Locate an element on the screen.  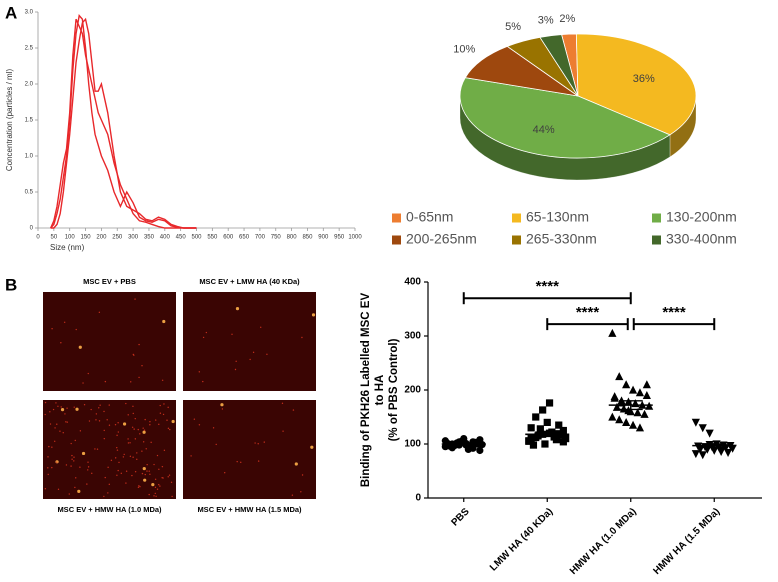
size-distribution-line is located at coordinates (123, 123).